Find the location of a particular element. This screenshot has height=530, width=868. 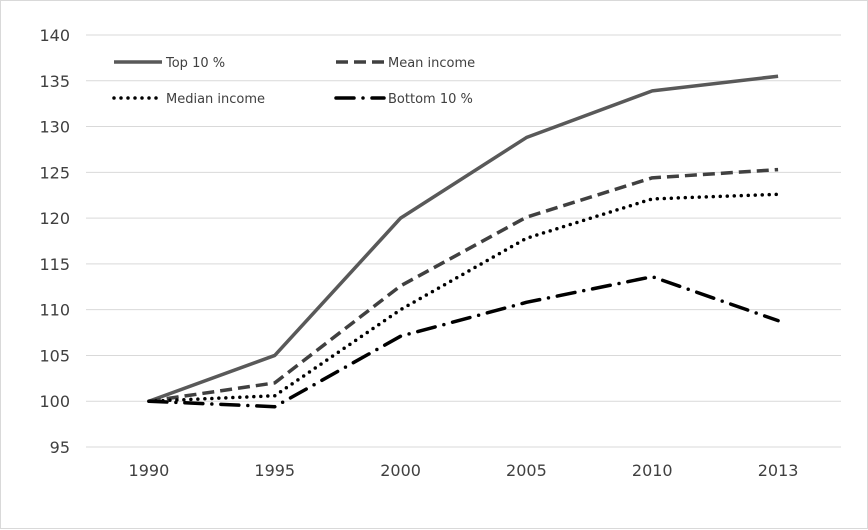

x-tick-label: 2010 is located at coordinates (652, 470).